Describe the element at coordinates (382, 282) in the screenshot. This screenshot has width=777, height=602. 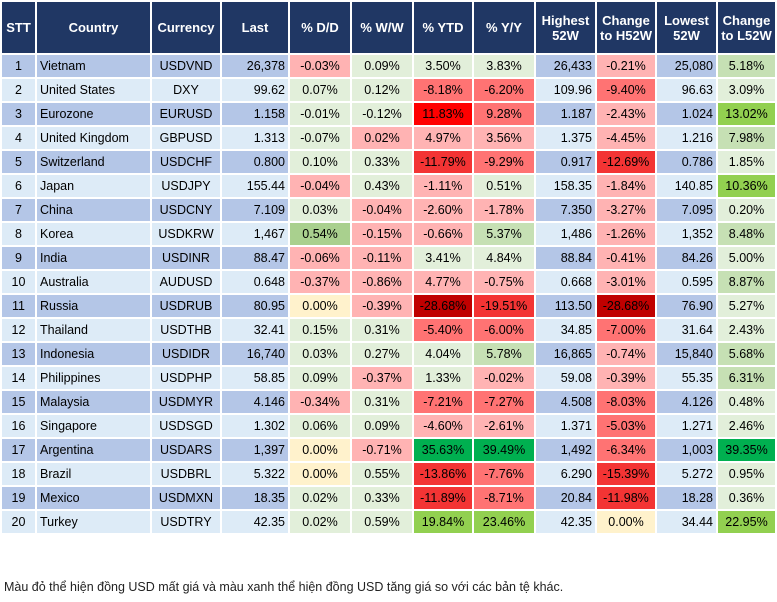
I see `cell-ww: -0.86%` at that location.